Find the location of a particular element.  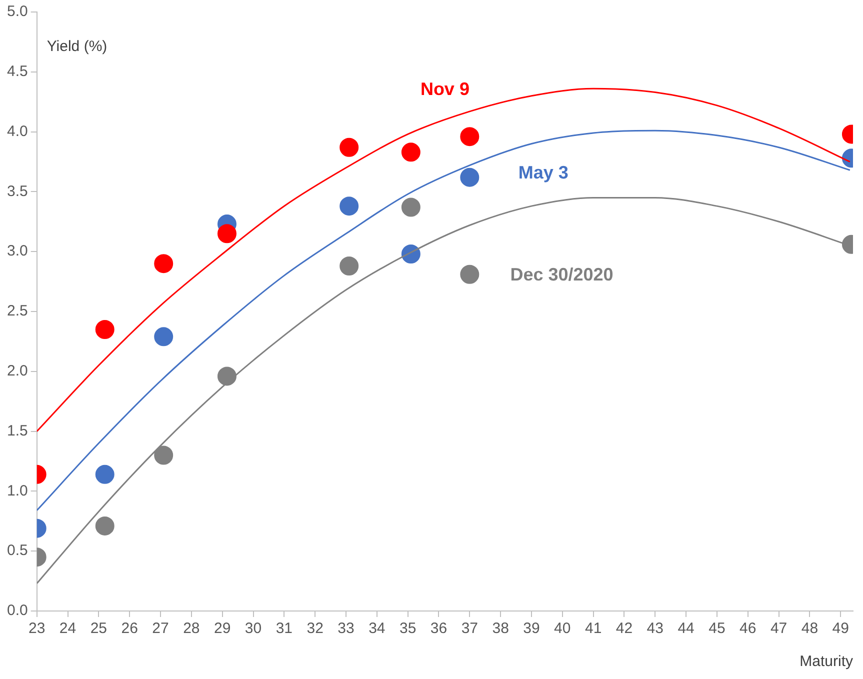

series-label: Nov 9 is located at coordinates (445, 88).